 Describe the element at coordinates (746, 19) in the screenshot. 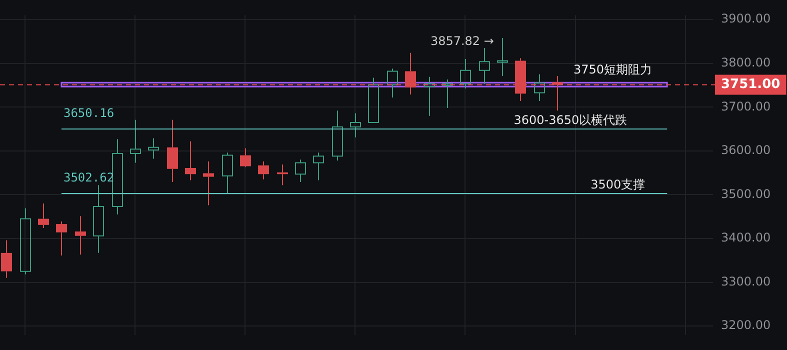

I see `y-tick-label: 3900.00` at that location.